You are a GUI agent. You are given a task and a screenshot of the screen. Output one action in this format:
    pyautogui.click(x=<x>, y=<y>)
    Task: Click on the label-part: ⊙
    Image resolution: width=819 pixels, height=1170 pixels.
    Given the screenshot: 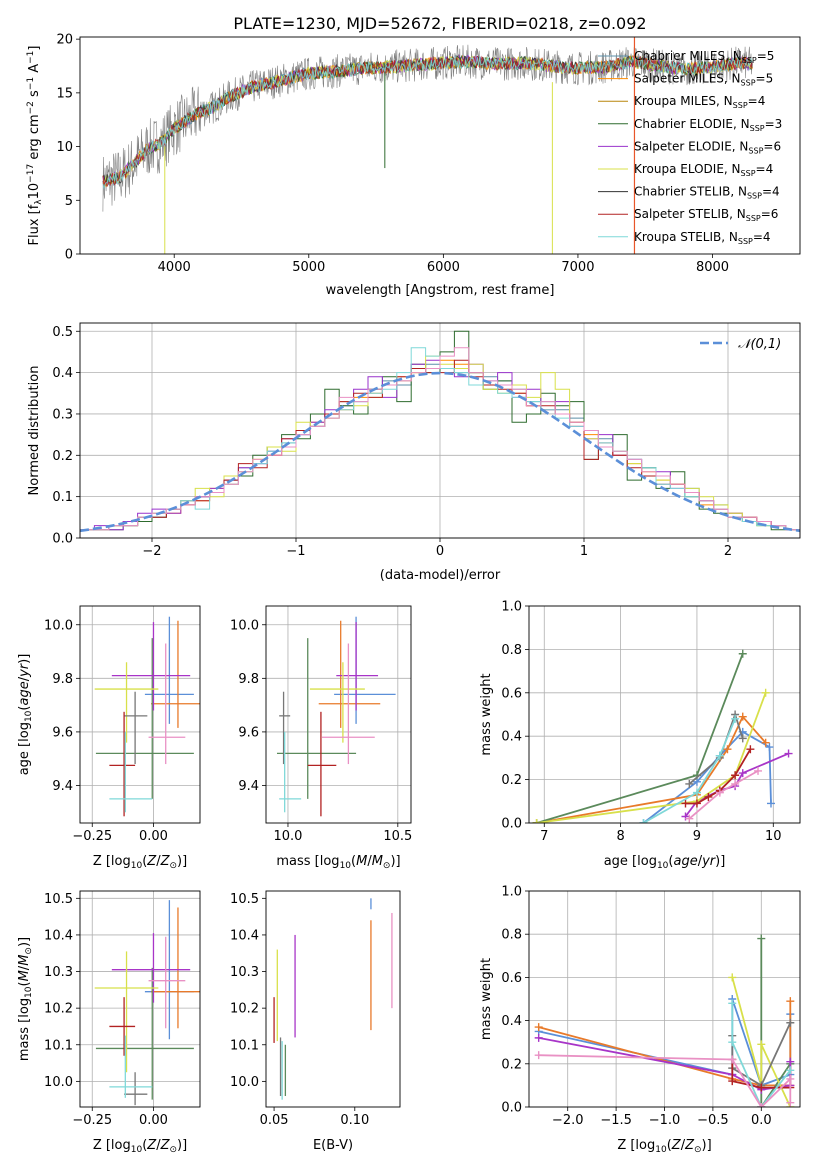 What is the action you would take?
    pyautogui.click(x=173, y=1150)
    